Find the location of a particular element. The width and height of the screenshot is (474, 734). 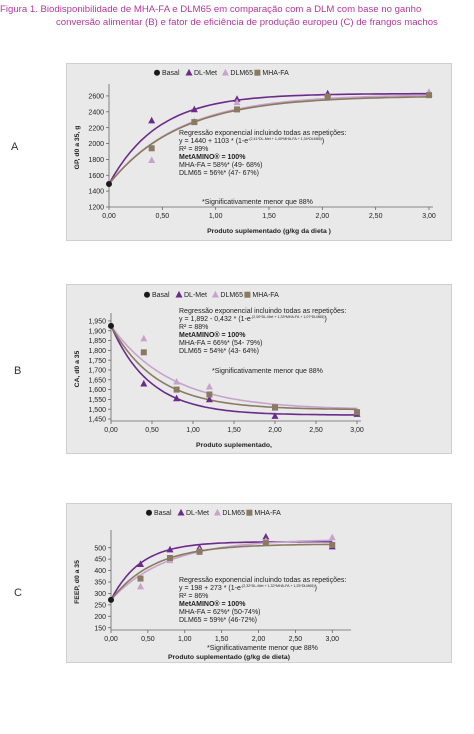

y-axis-label: GP, d0 a 35, g is located at coordinates (77, 148).